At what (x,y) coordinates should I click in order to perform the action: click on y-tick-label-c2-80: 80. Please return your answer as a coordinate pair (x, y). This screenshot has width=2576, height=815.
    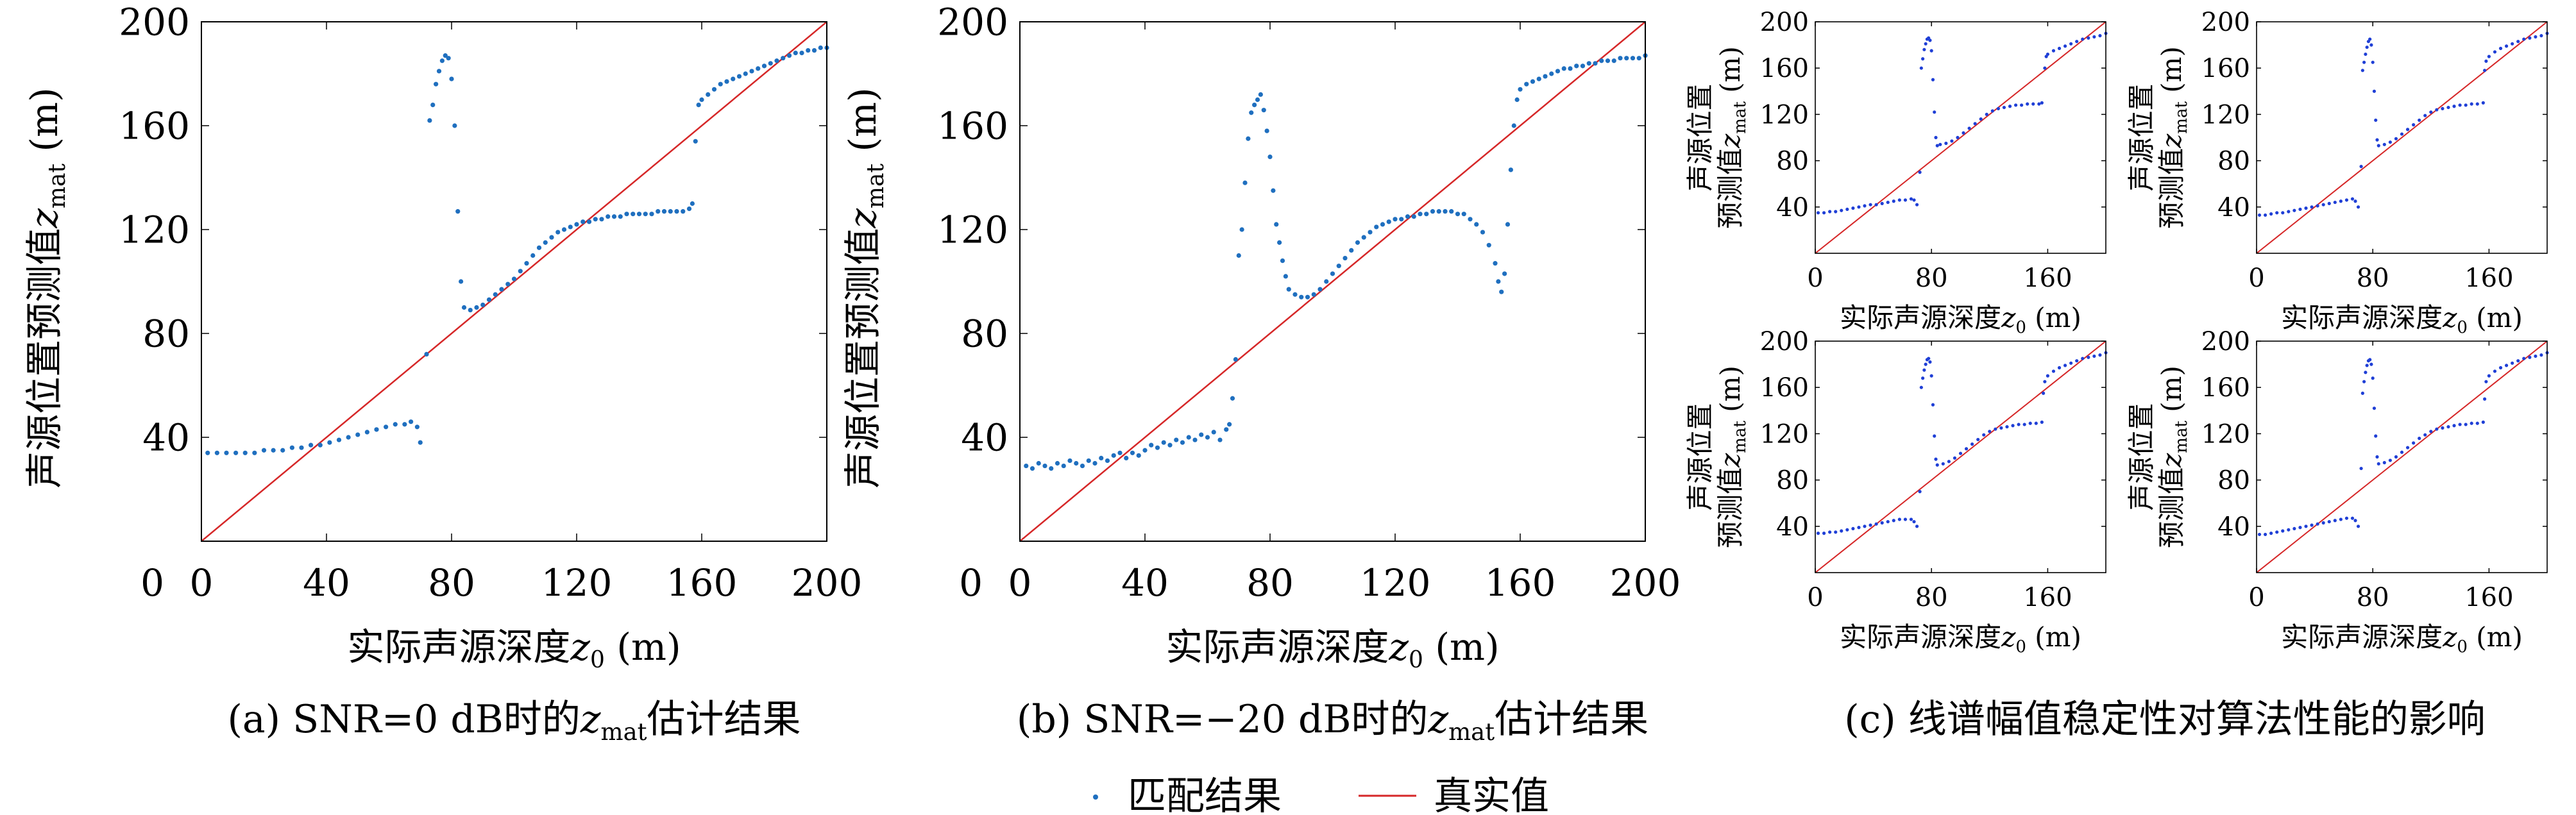
    Looking at the image, I should click on (2233, 162).